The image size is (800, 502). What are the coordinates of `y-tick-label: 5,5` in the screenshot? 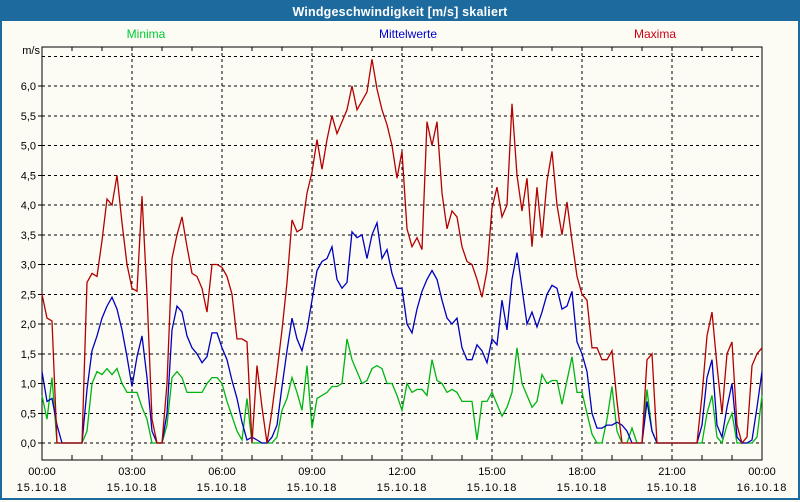 It's located at (28, 117).